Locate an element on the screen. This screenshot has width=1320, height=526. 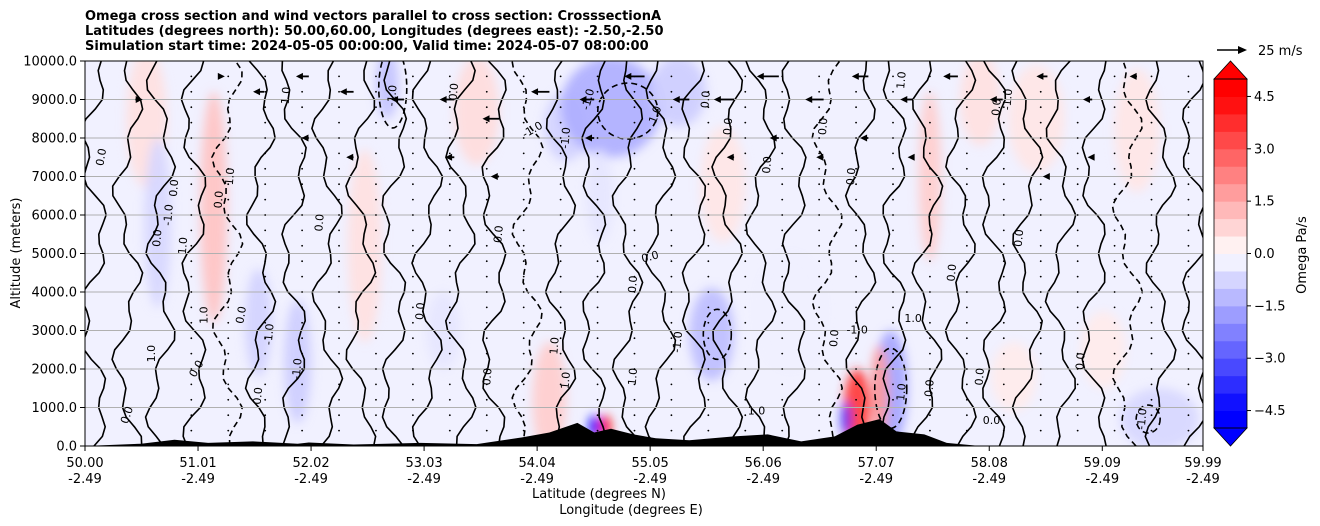
contour-label: -1.0 is located at coordinates (677, 342).